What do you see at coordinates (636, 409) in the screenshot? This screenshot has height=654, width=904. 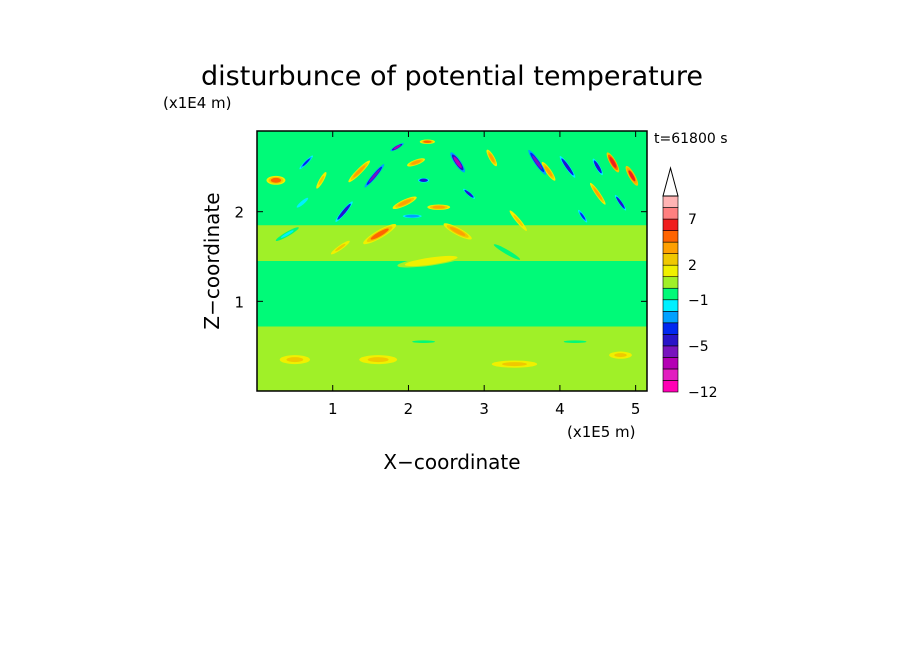 I see `x-tick-label-4: 5` at bounding box center [636, 409].